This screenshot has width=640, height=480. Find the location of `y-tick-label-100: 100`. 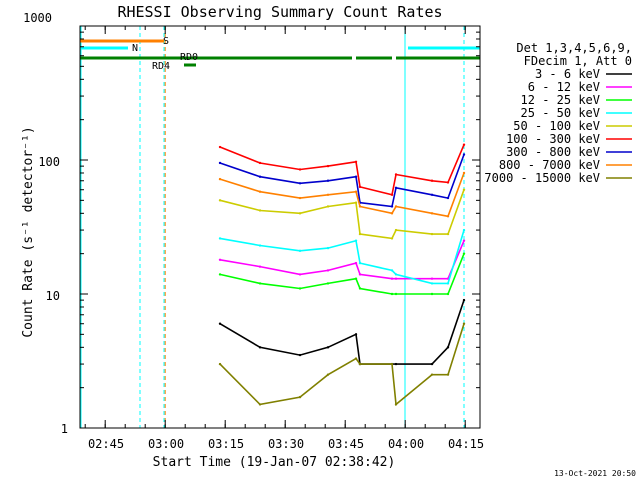

y-tick-label-100: 100 is located at coordinates (49, 162).